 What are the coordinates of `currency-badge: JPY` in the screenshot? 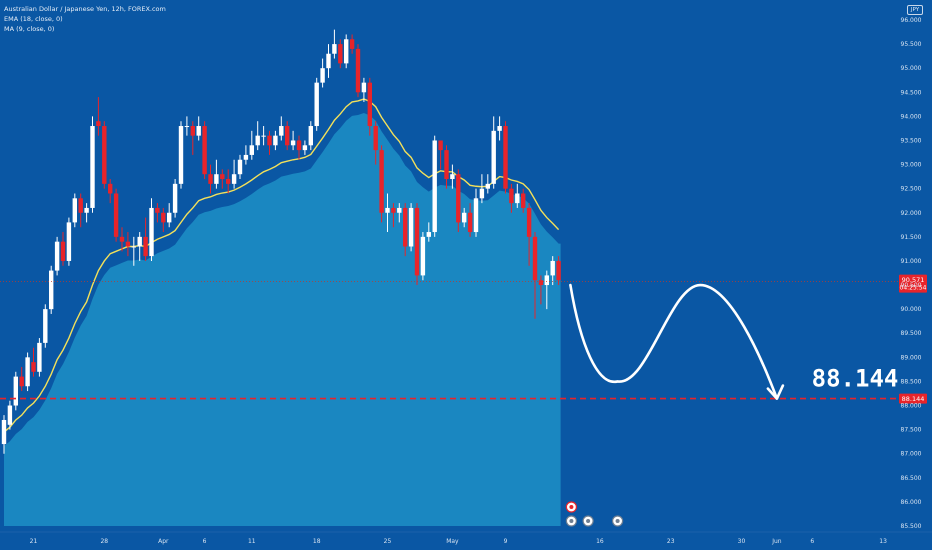 It's located at (915, 10).